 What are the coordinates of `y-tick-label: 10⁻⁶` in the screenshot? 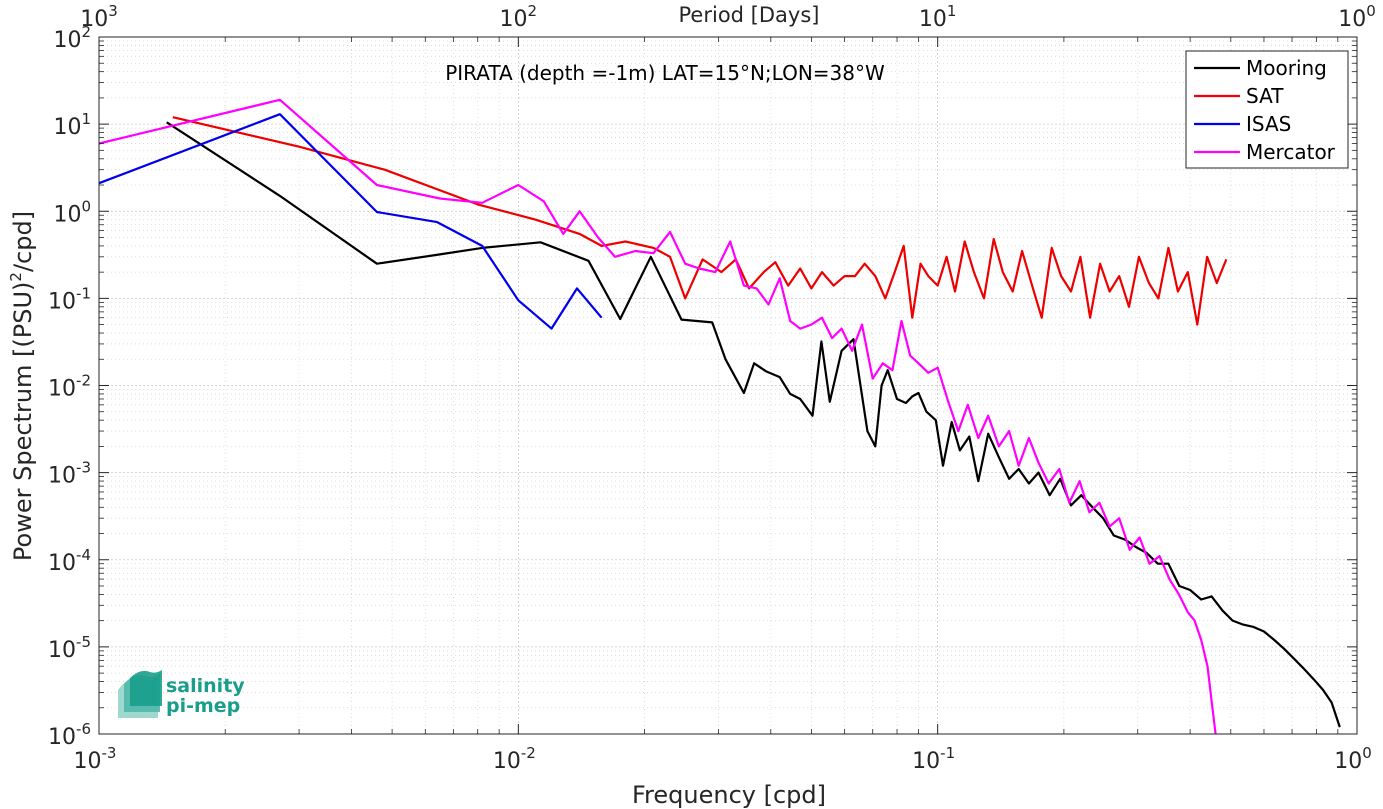 It's located at (69, 735).